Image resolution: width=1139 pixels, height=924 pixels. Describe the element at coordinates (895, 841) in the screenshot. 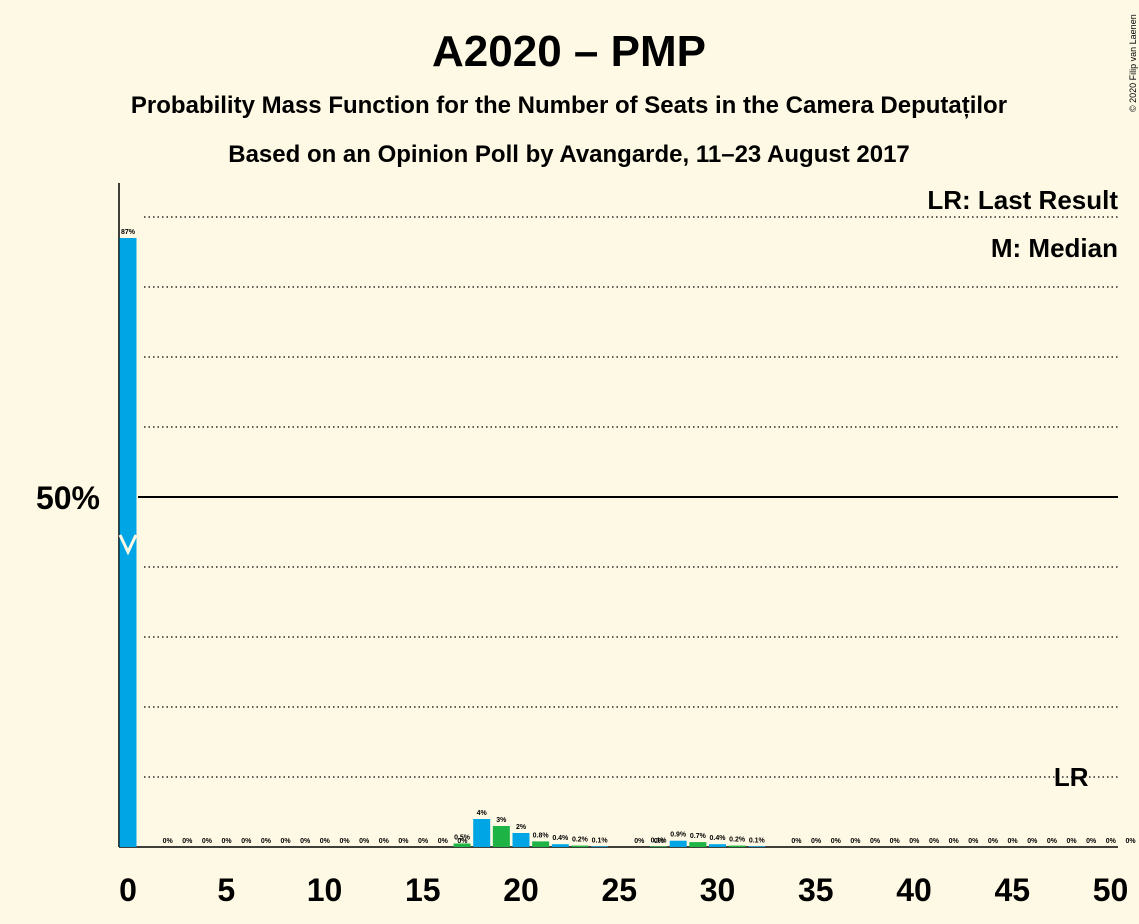

I see `bar-label-seat-38: 0%` at that location.